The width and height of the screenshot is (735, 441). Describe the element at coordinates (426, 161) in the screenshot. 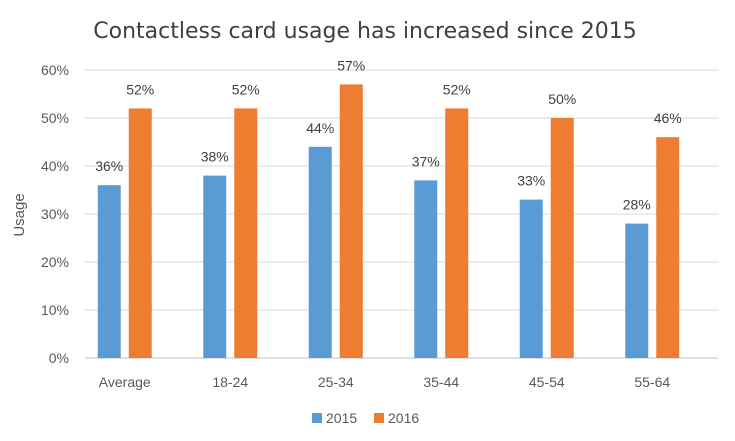

I see `data-label-2015-35-44: 37%` at that location.